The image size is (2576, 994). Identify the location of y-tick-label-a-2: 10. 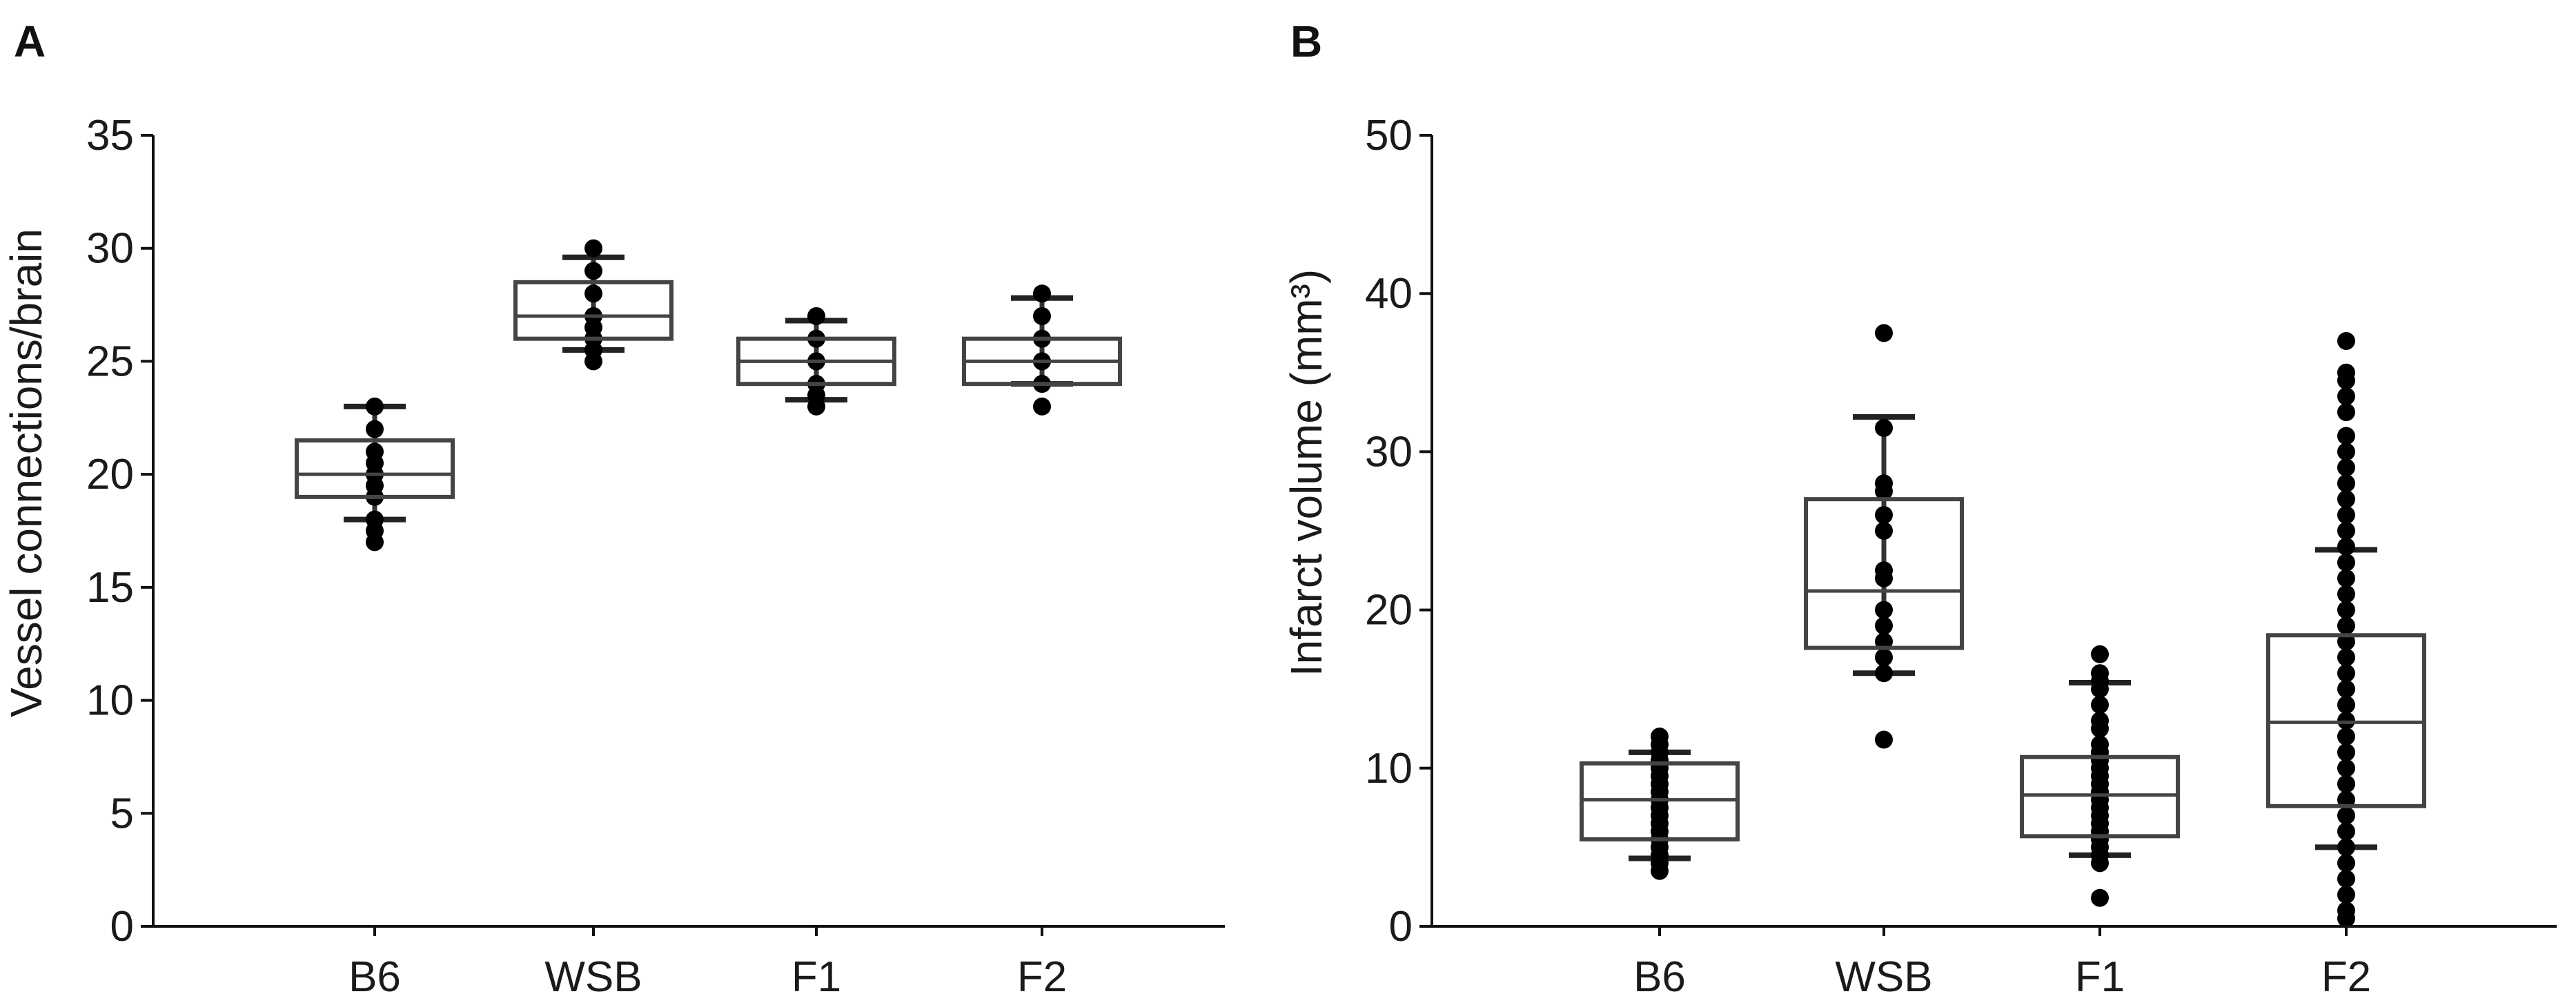
(110, 701).